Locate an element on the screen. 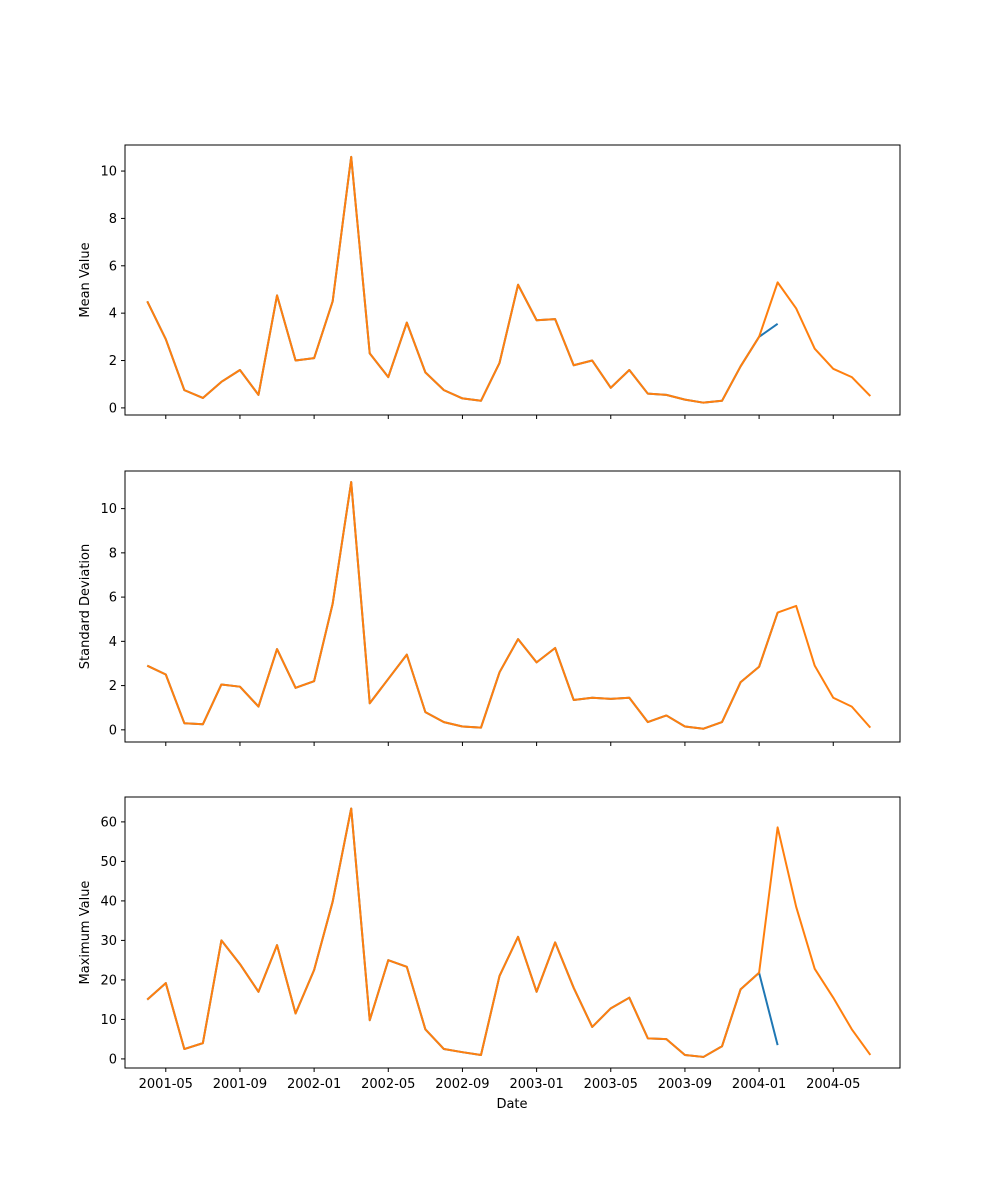 The image size is (1000, 1200). y-axis-label: Maximum Value is located at coordinates (85, 933).